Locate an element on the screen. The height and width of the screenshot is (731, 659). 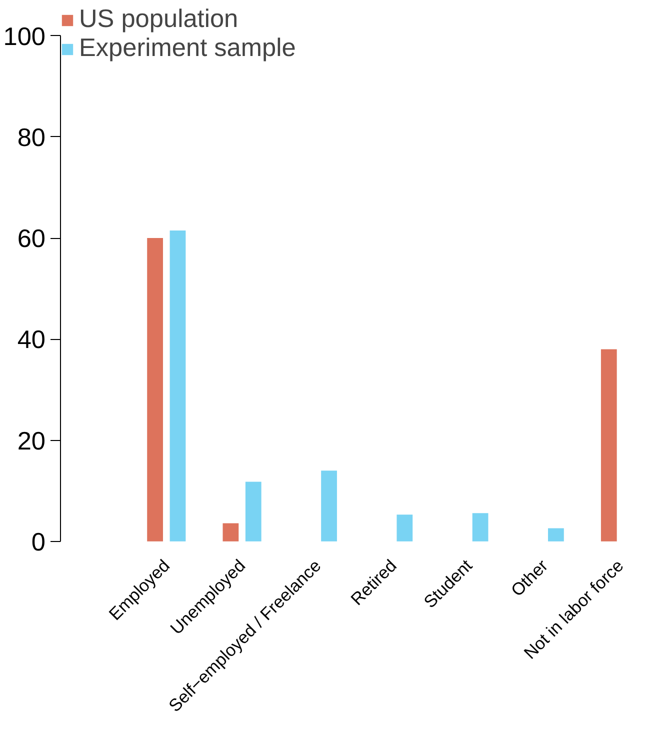
legend-label: US population is located at coordinates (158, 19).